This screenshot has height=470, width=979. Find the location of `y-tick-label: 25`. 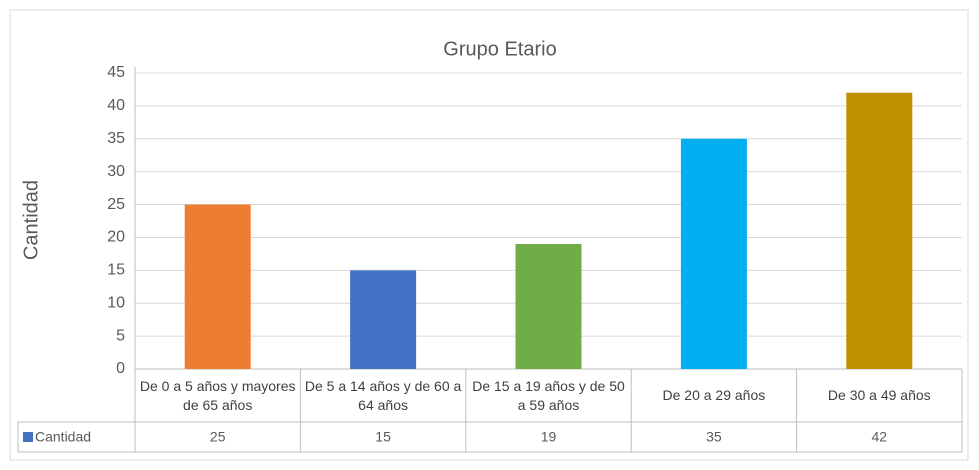

y-tick-label: 25 is located at coordinates (116, 204).